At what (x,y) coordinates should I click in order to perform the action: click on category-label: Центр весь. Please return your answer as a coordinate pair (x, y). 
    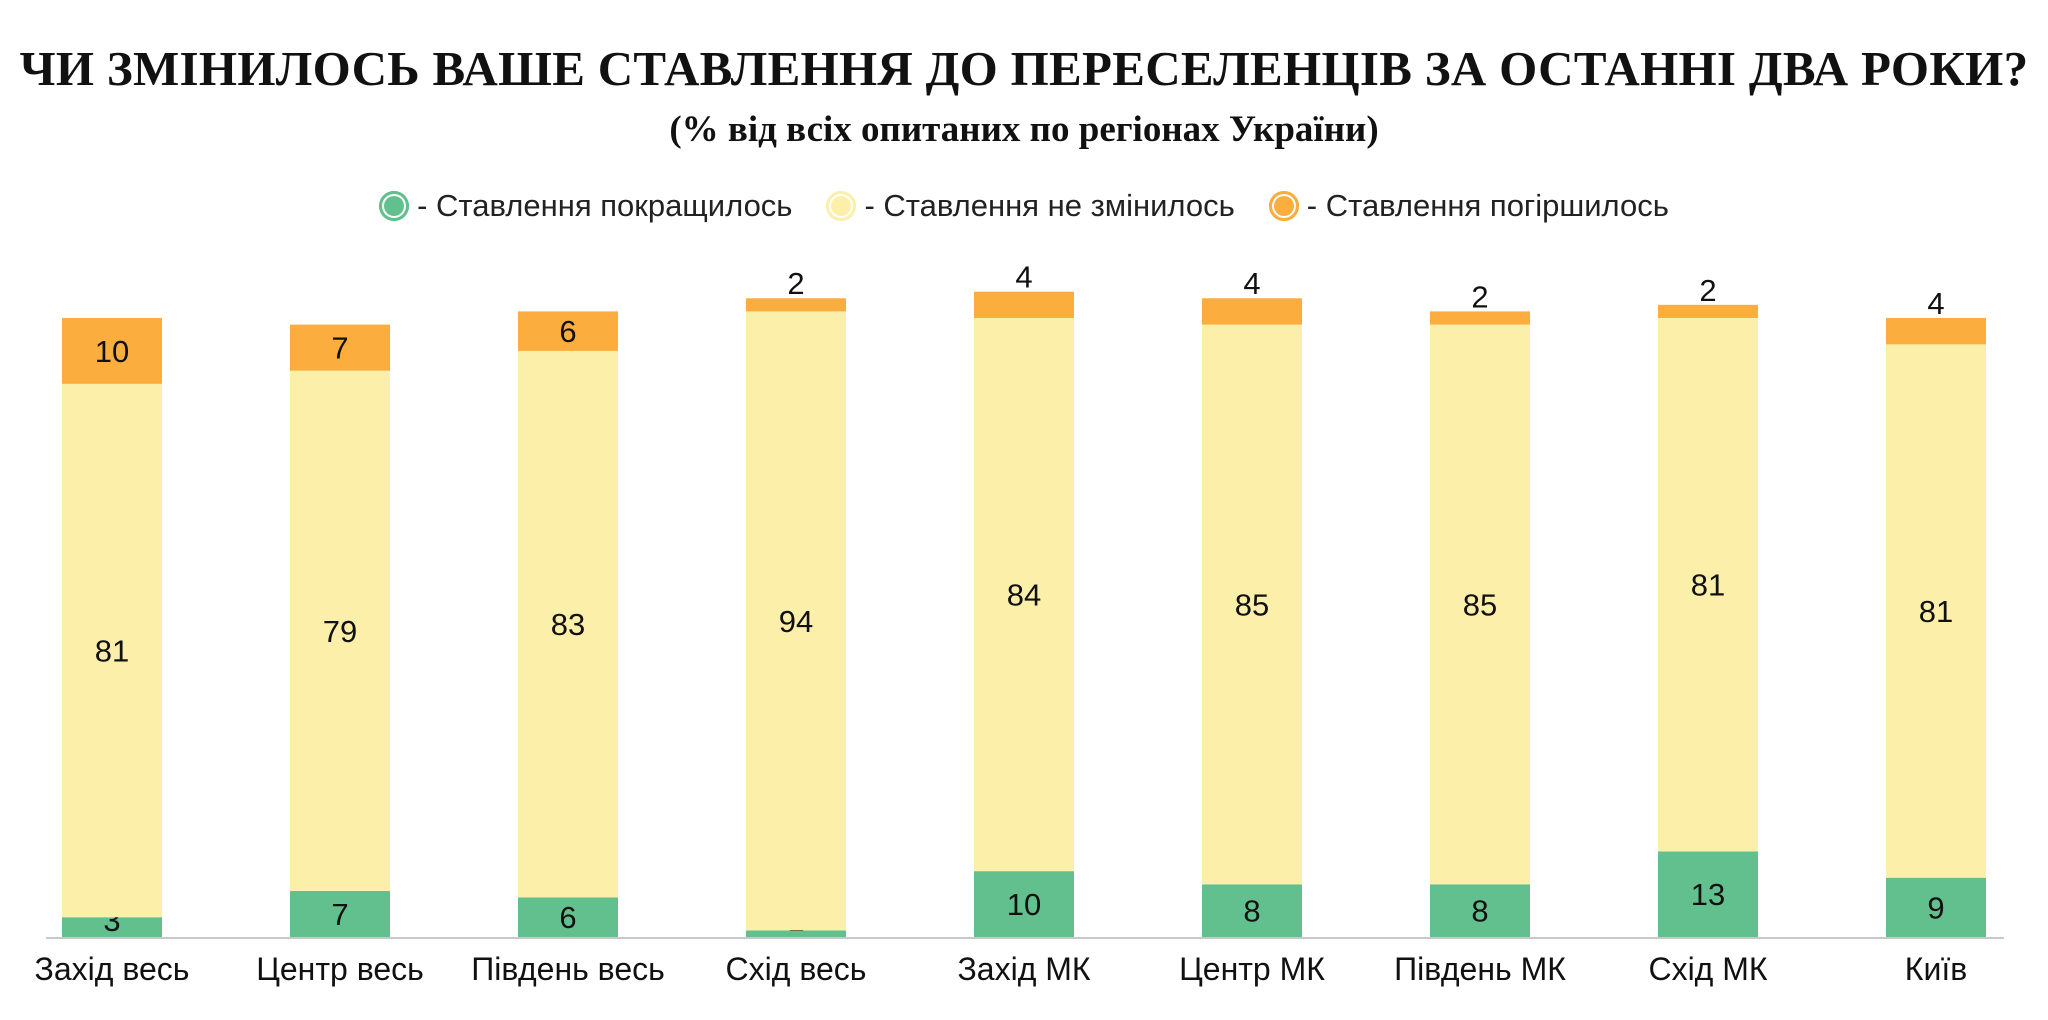
    Looking at the image, I should click on (340, 969).